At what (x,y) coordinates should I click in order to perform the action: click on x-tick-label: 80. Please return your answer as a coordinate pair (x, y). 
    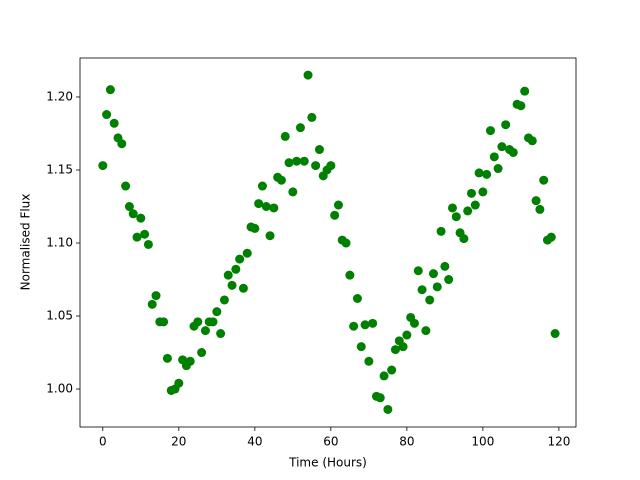
    Looking at the image, I should click on (406, 442).